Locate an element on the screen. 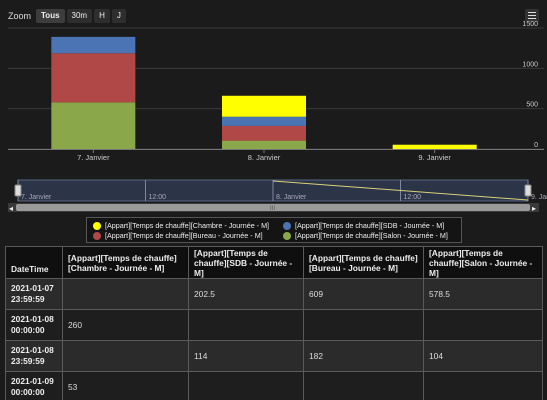  x-tick-label: 8. Janvier is located at coordinates (264, 157).